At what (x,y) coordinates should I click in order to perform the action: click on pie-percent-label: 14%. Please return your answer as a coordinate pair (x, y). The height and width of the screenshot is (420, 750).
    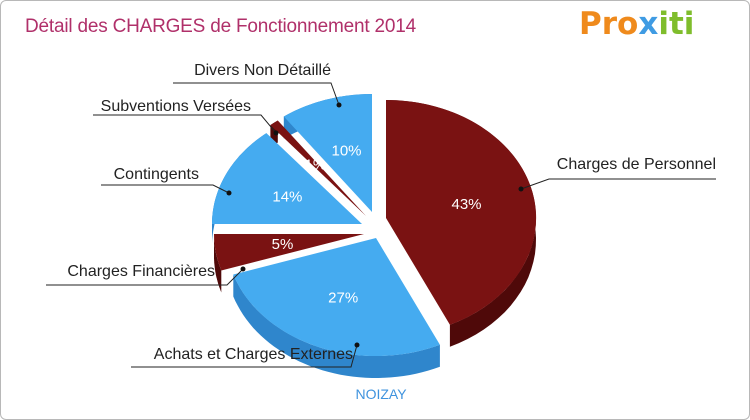
    Looking at the image, I should click on (287, 196).